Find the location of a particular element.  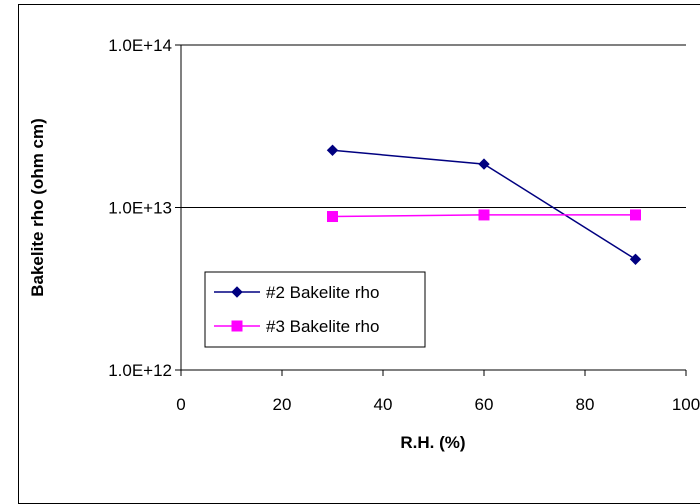

y-tick-label-0: 1.0E+12 is located at coordinates (140, 370).